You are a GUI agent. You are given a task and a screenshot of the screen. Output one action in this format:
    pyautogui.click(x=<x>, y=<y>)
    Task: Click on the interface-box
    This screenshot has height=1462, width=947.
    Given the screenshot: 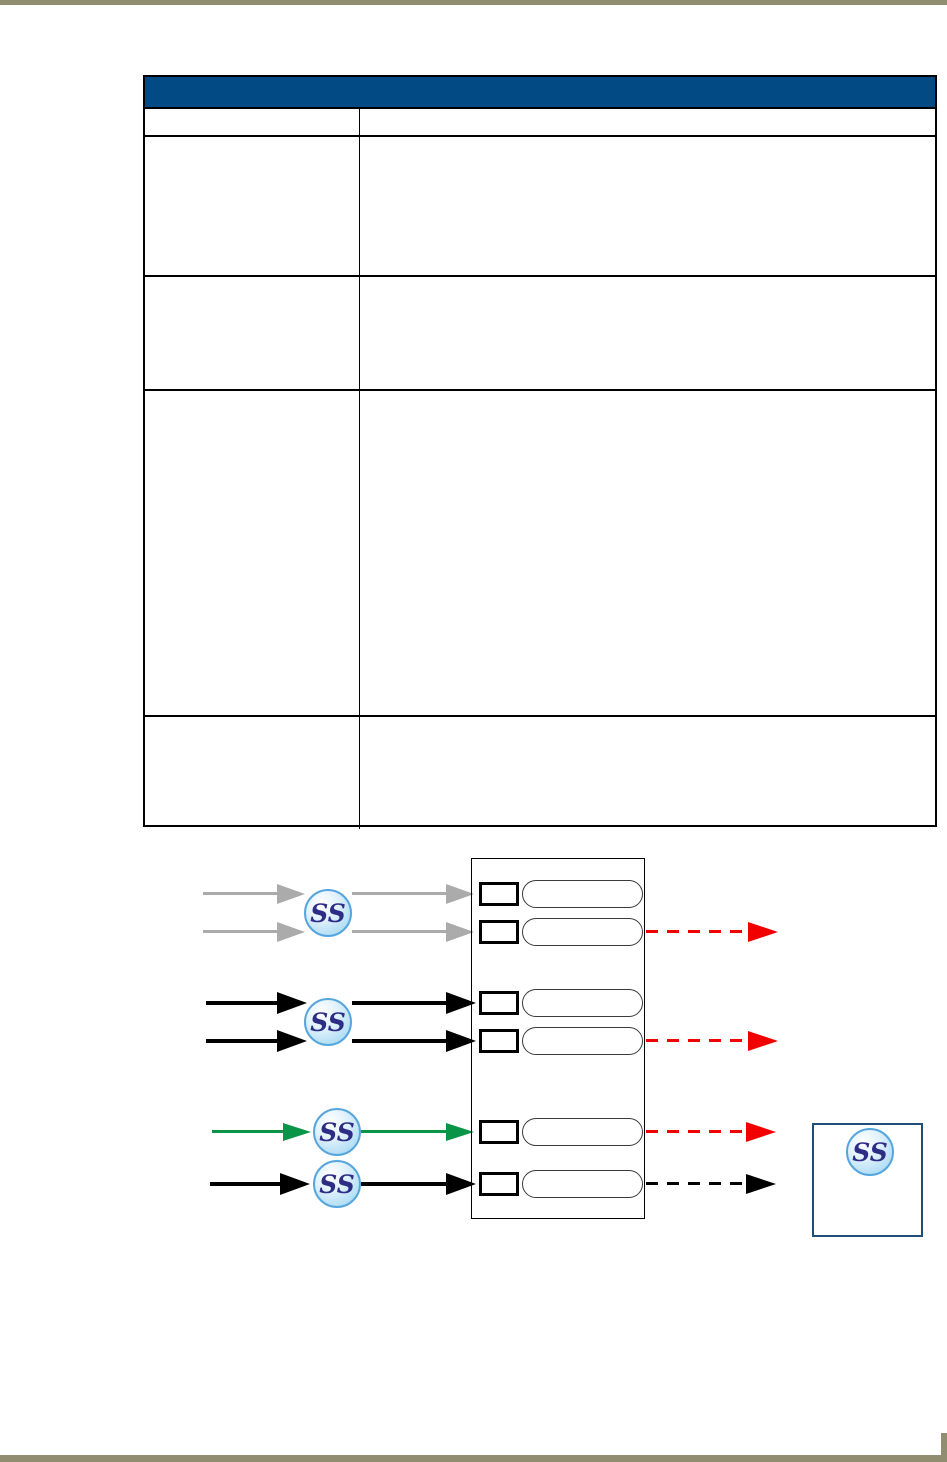 What is the action you would take?
    pyautogui.click(x=558, y=1038)
    